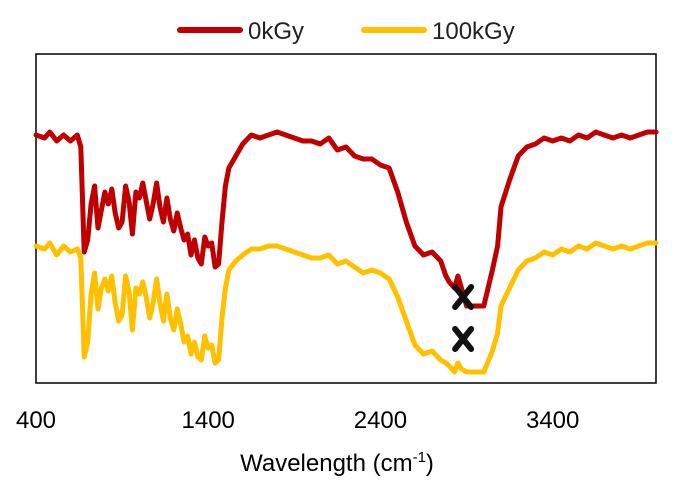 The height and width of the screenshot is (498, 674). I want to click on x-tick-label: 1400, so click(208, 420).